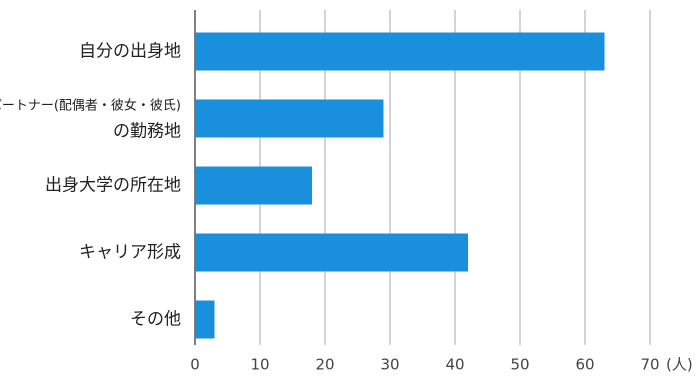 This screenshot has width=696, height=378. Describe the element at coordinates (90, 119) in the screenshot. I see `y-tick-label: パートナー(配偶者・彼女・彼氏) の勤務地` at that location.